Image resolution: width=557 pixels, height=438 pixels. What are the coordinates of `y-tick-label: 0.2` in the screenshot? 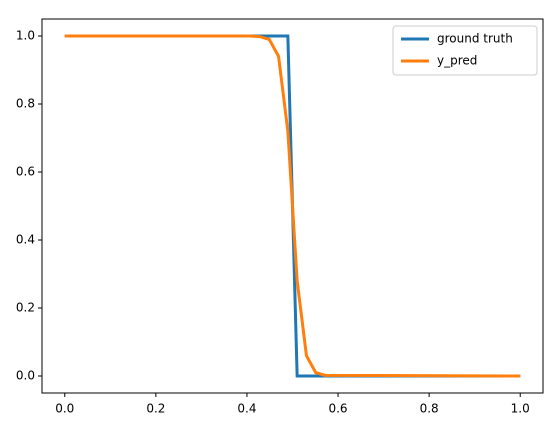 It's located at (25, 308).